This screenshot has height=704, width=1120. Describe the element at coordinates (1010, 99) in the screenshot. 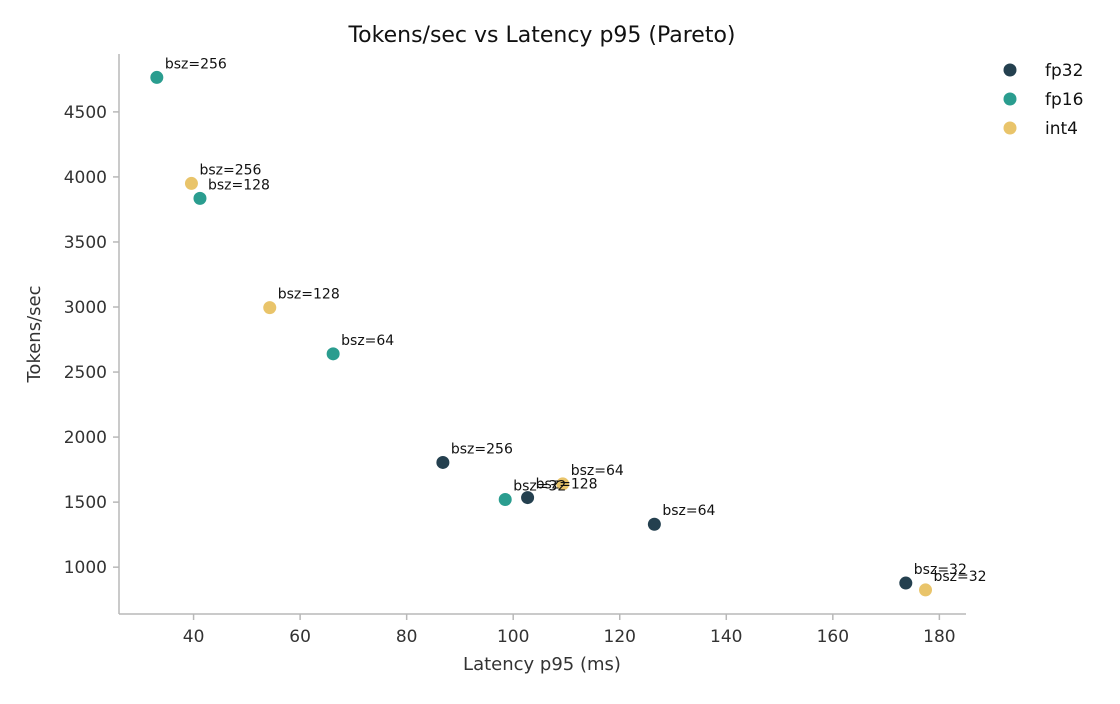

I see `legend-marker-fp16` at that location.